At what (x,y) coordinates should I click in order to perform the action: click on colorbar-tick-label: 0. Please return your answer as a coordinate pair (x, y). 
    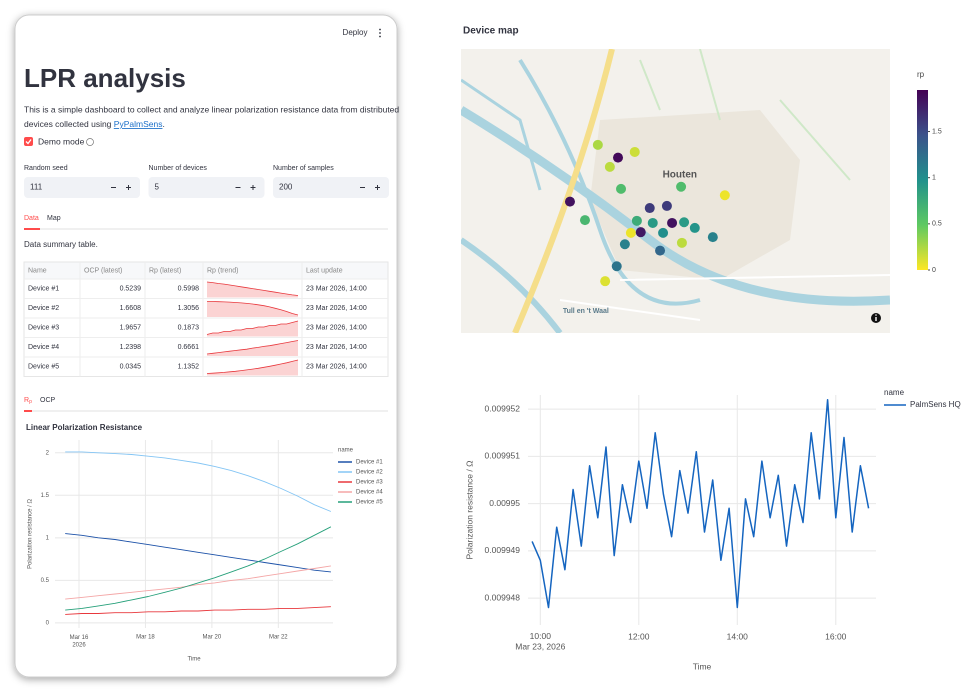
    Looking at the image, I should click on (934, 270).